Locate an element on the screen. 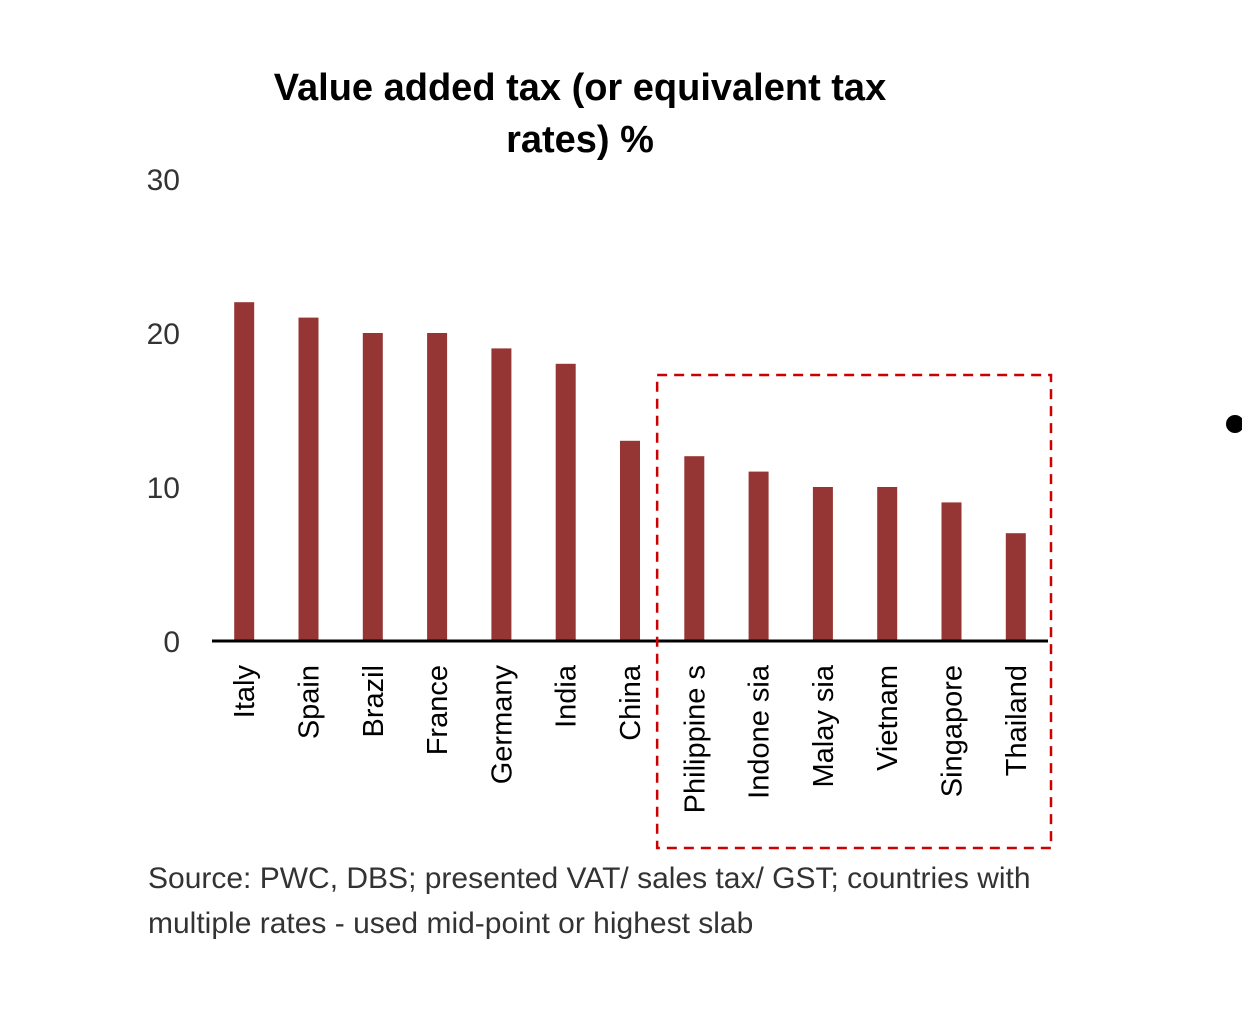 The image size is (1242, 1023). highlight-box is located at coordinates (854, 611).